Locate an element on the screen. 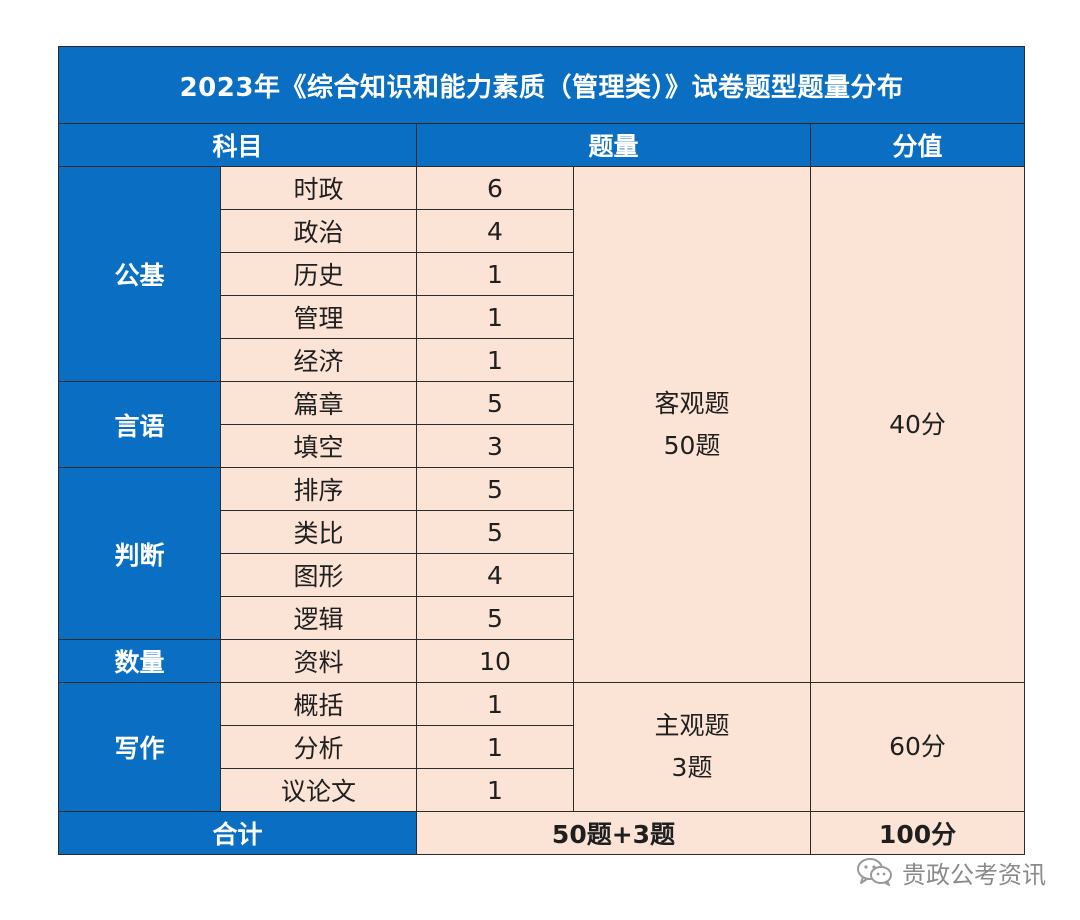  objective-type-cell: 客观题 50题 is located at coordinates (692, 424).